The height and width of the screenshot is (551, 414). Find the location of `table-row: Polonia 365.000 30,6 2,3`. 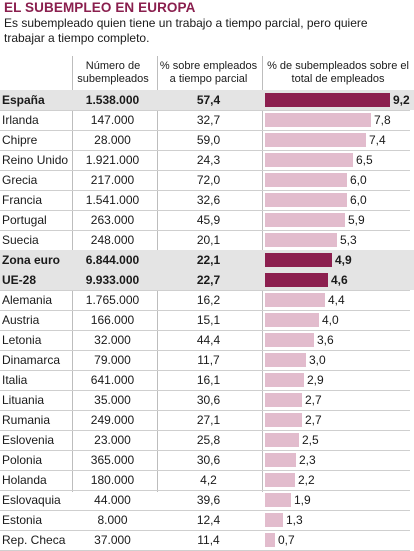

table-row: Polonia 365.000 30,6 2,3 is located at coordinates (207, 460).